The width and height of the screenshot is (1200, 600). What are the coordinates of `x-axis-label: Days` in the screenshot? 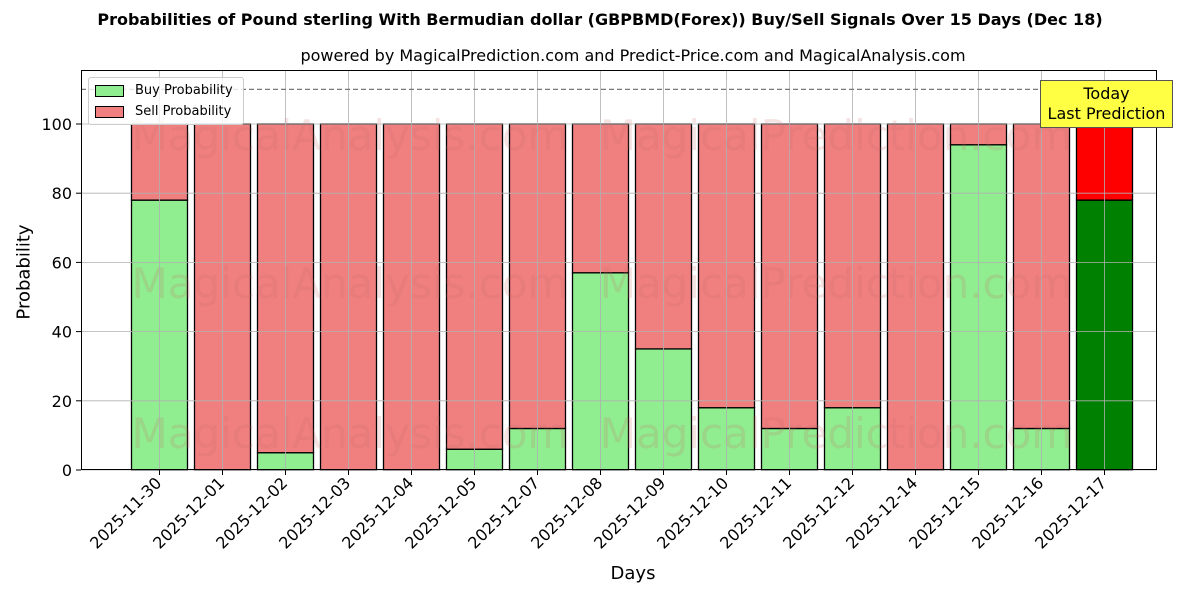 It's located at (633, 573).